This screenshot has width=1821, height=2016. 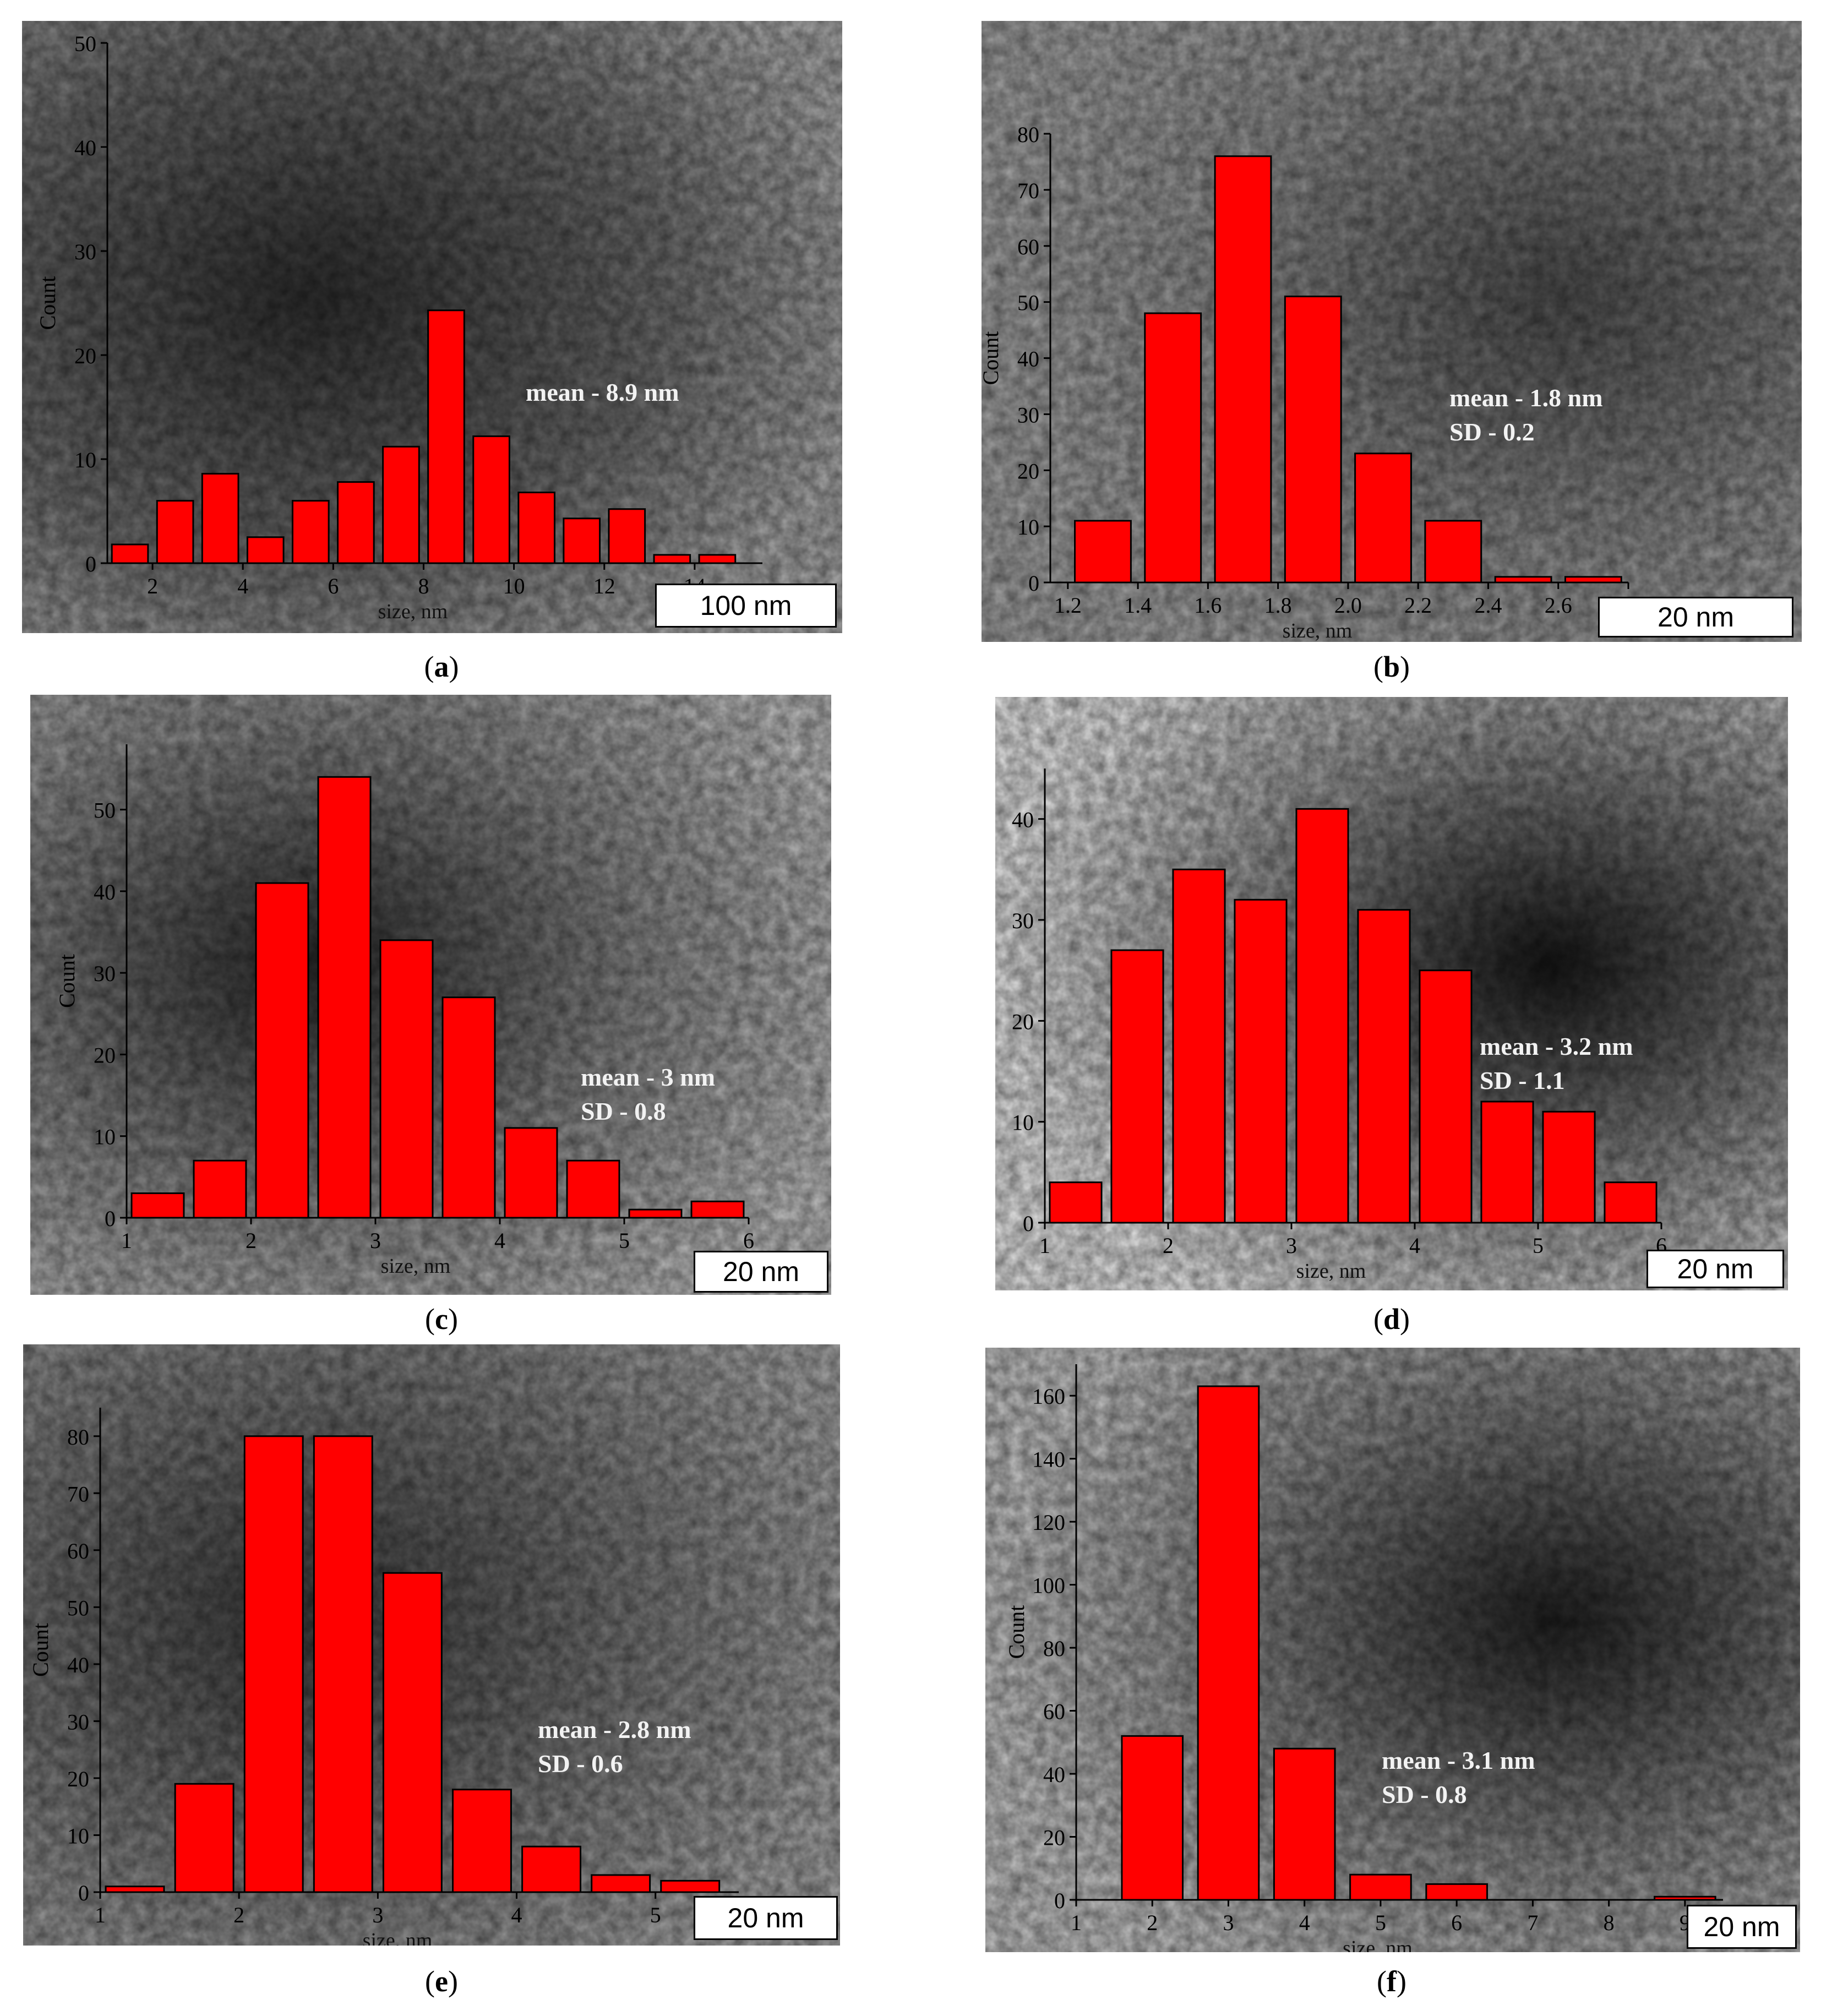 I want to click on statistics-annotation: mean - 1.8 nm, so click(x=1526, y=398).